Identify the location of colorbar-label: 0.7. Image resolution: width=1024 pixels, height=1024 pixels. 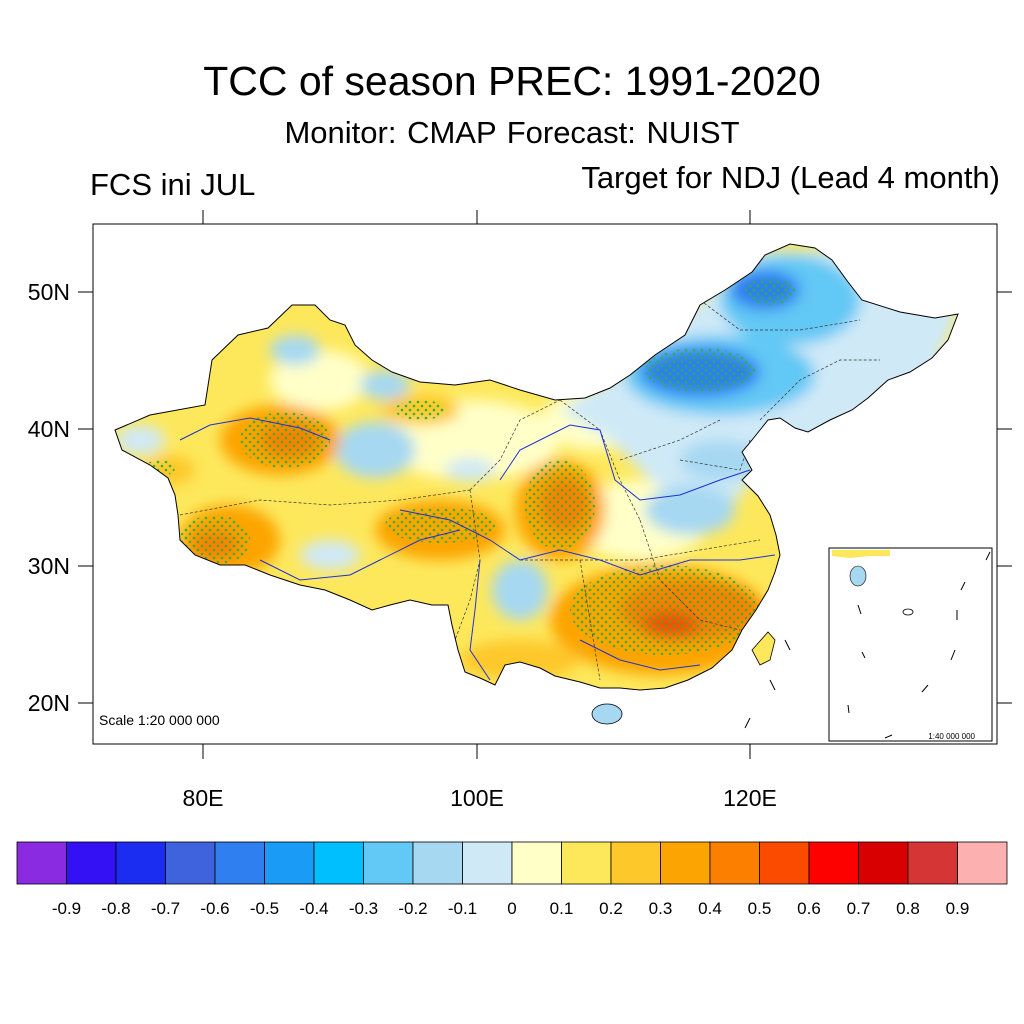
(859, 908).